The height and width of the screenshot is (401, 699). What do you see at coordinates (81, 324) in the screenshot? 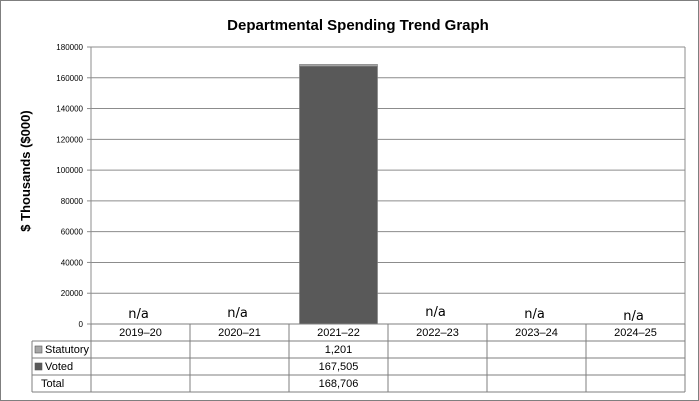
I see `y-tick-label: 0` at bounding box center [81, 324].